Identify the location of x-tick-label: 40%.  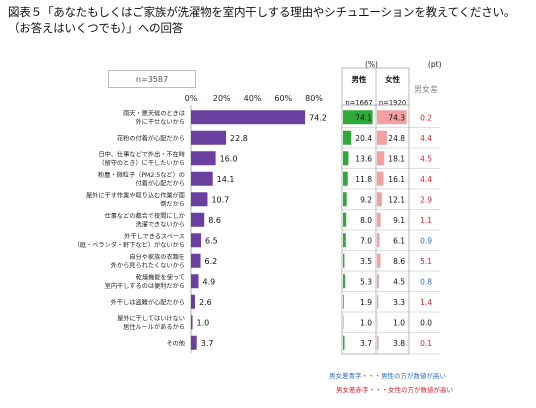
(253, 98).